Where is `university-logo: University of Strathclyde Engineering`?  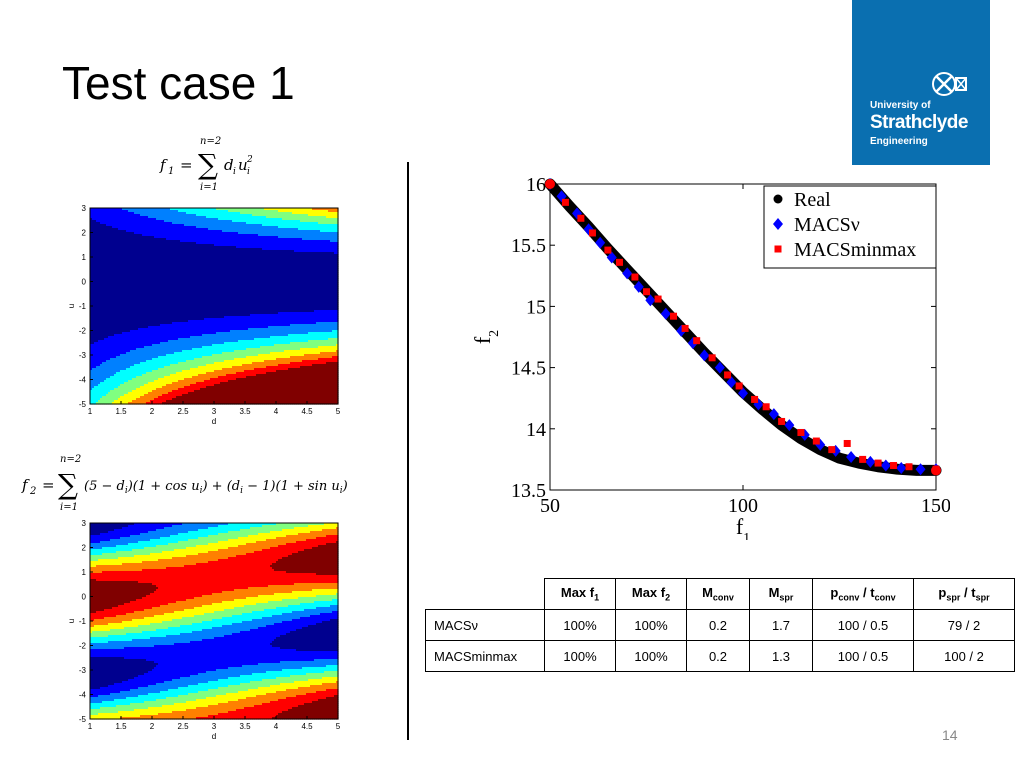
university-logo: University of Strathclyde Engineering is located at coordinates (921, 82).